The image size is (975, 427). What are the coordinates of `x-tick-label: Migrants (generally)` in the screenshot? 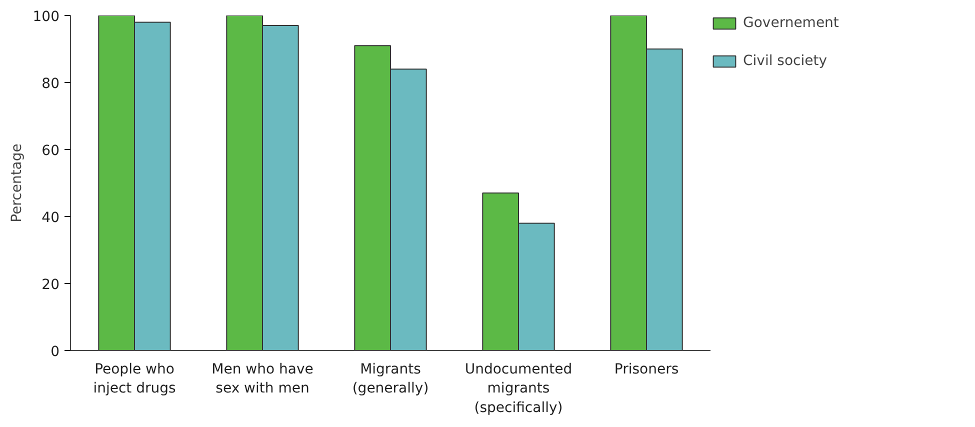 It's located at (390, 379).